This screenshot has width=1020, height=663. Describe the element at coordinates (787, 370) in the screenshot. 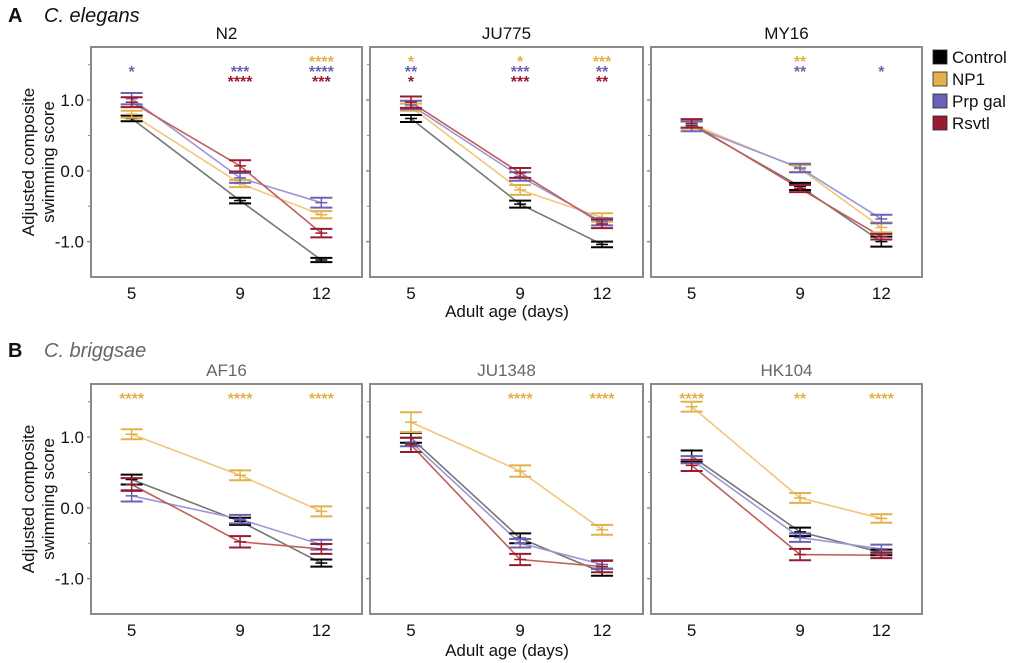

I see `panel-title: HK104` at that location.